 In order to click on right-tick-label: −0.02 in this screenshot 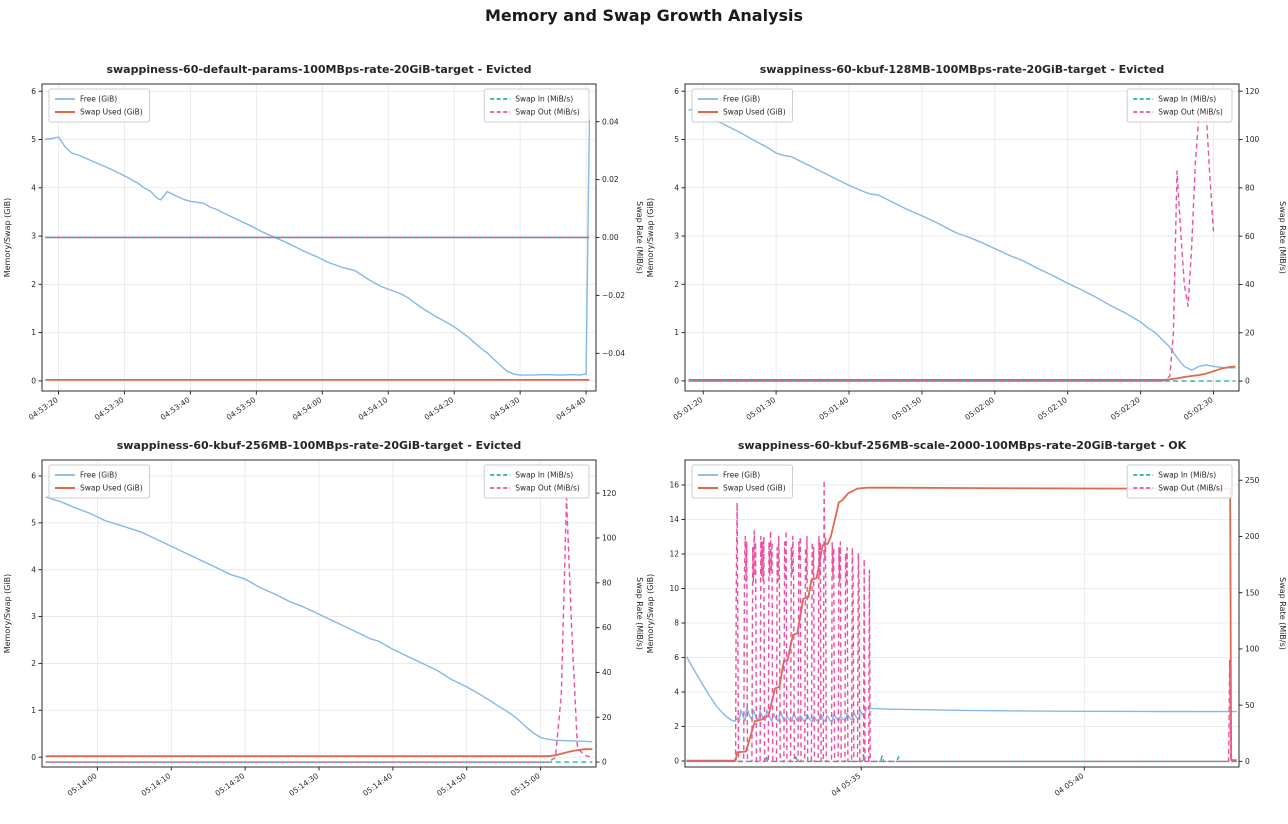, I will do `click(613, 295)`.